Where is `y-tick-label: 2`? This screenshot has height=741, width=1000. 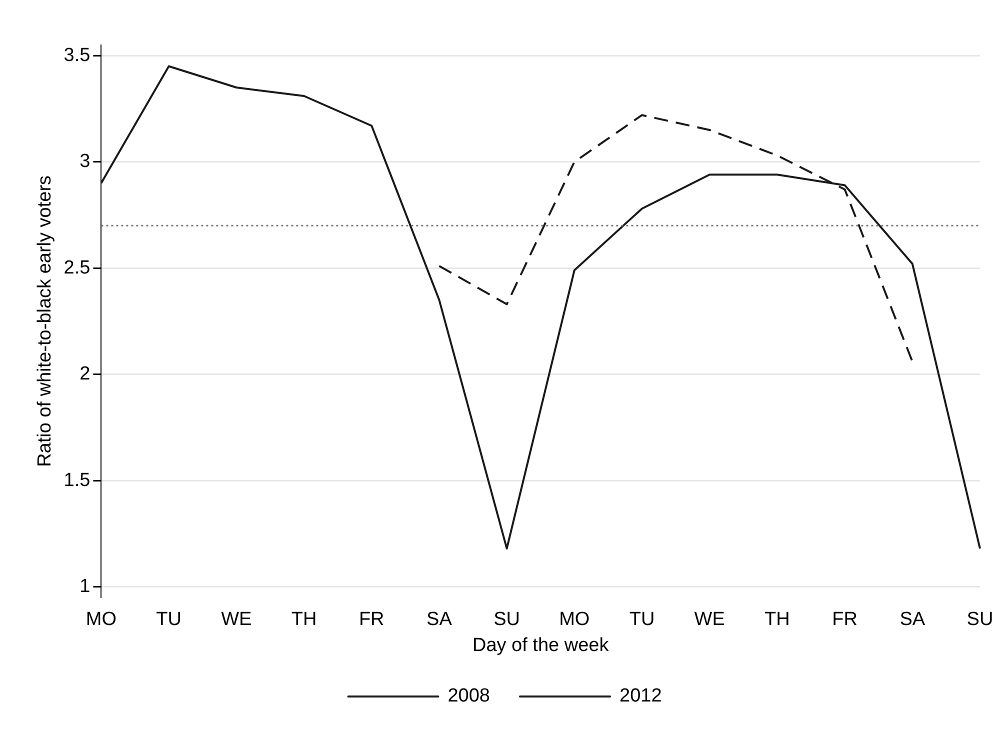 y-tick-label: 2 is located at coordinates (85, 374).